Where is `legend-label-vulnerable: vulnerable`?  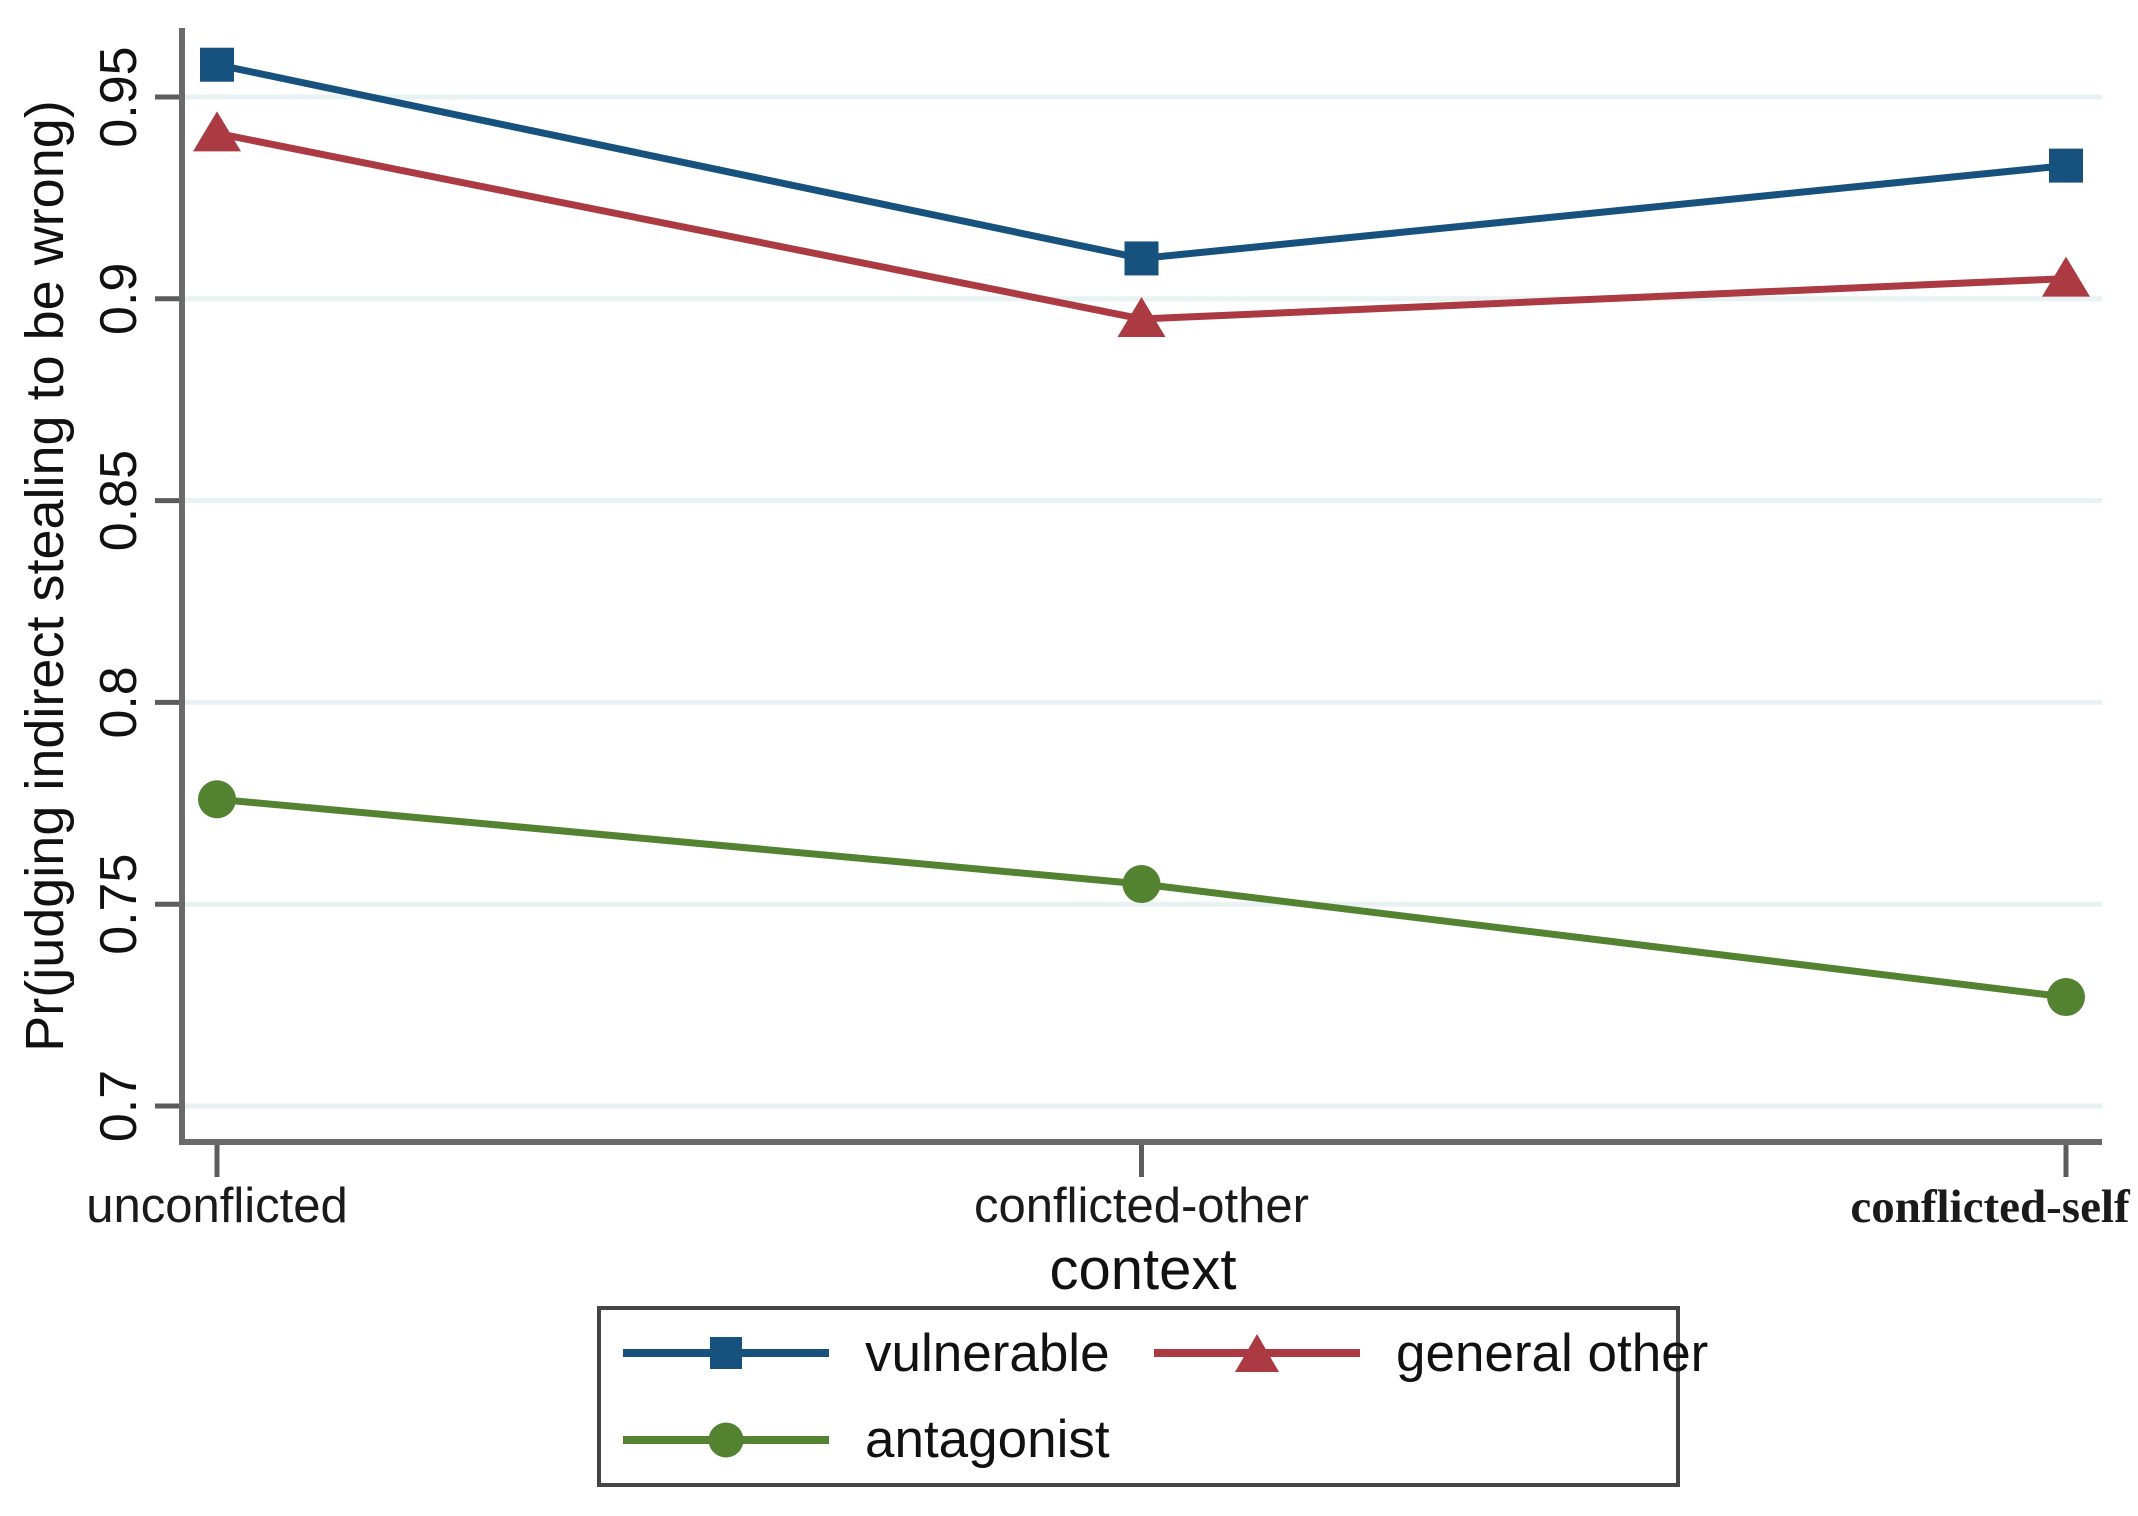
legend-label-vulnerable: vulnerable is located at coordinates (987, 1353).